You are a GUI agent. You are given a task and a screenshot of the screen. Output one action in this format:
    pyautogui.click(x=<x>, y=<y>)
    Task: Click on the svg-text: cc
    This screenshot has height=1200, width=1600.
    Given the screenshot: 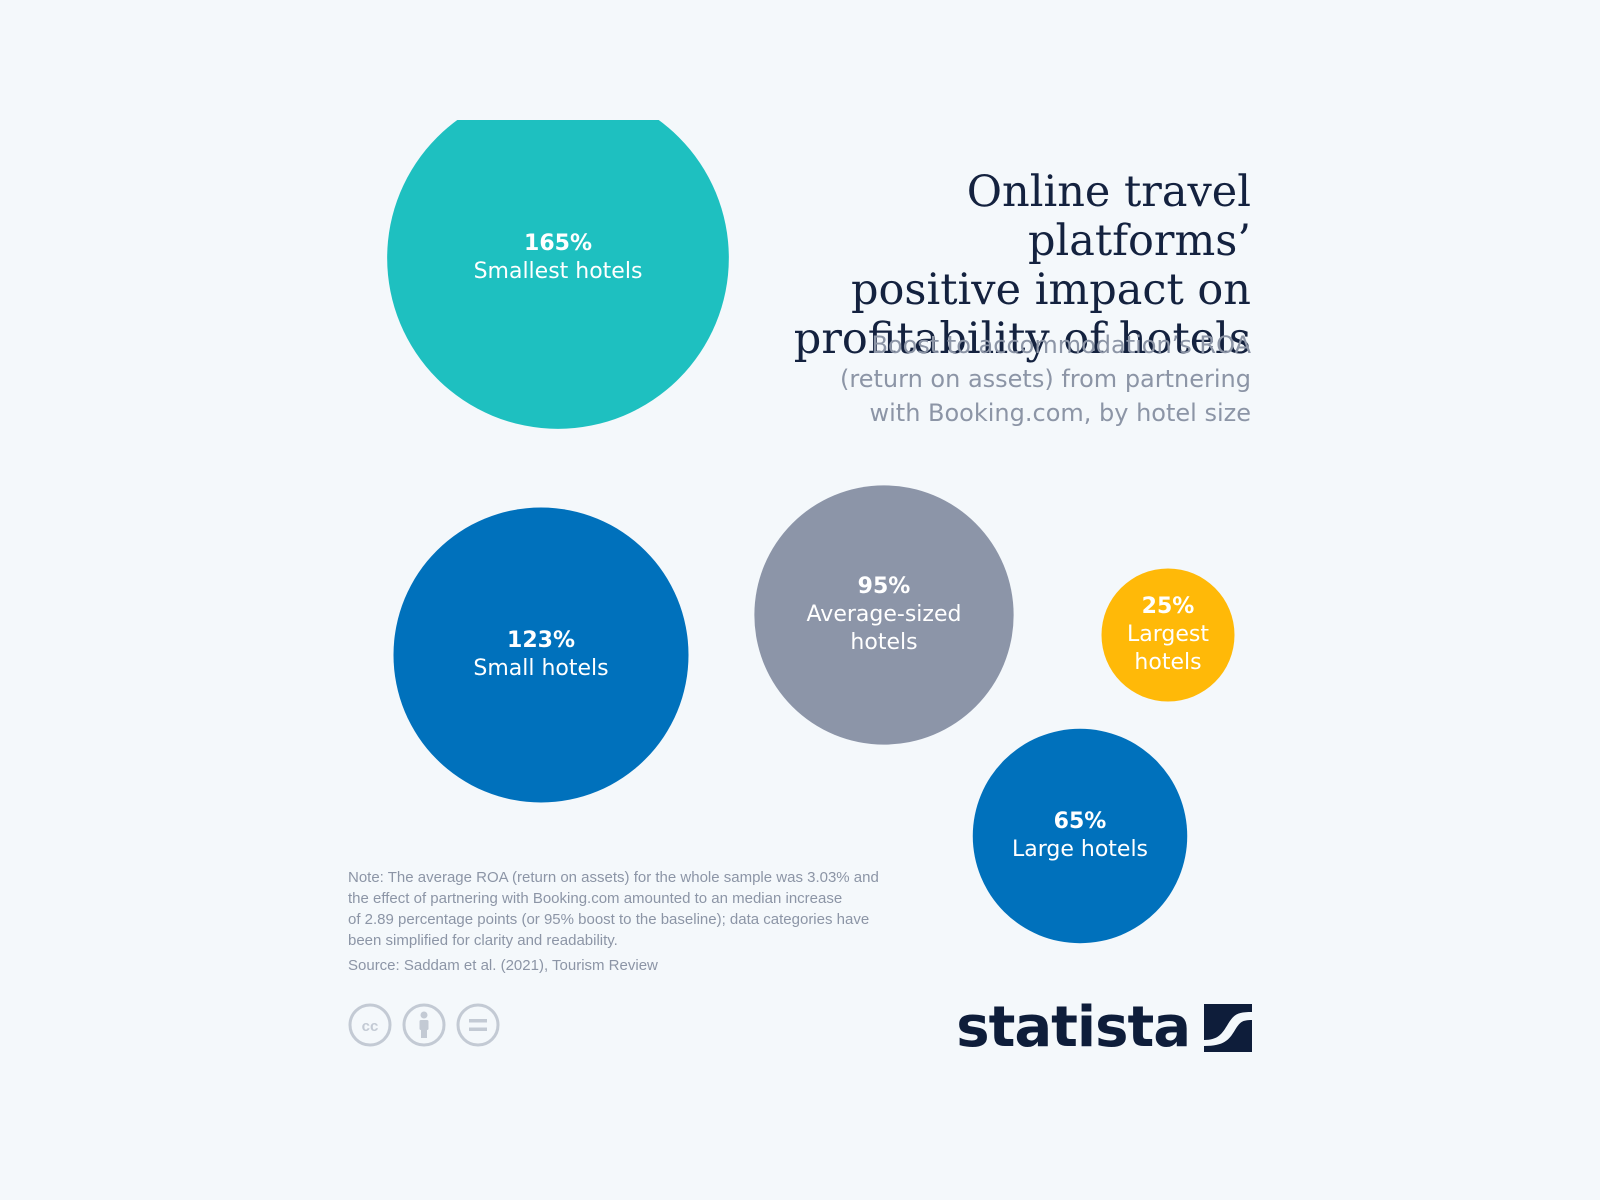 What is the action you would take?
    pyautogui.click(x=370, y=1026)
    